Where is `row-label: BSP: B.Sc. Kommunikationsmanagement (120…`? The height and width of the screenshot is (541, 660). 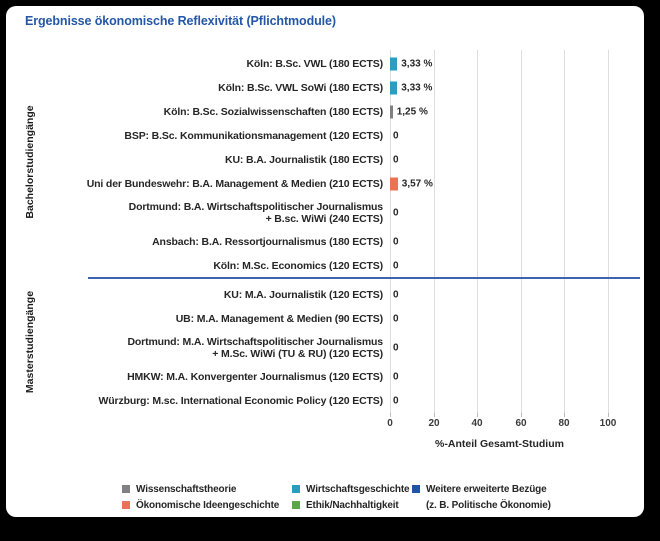 row-label: BSP: B.Sc. Kommunikationsmanagement (120… is located at coordinates (253, 136).